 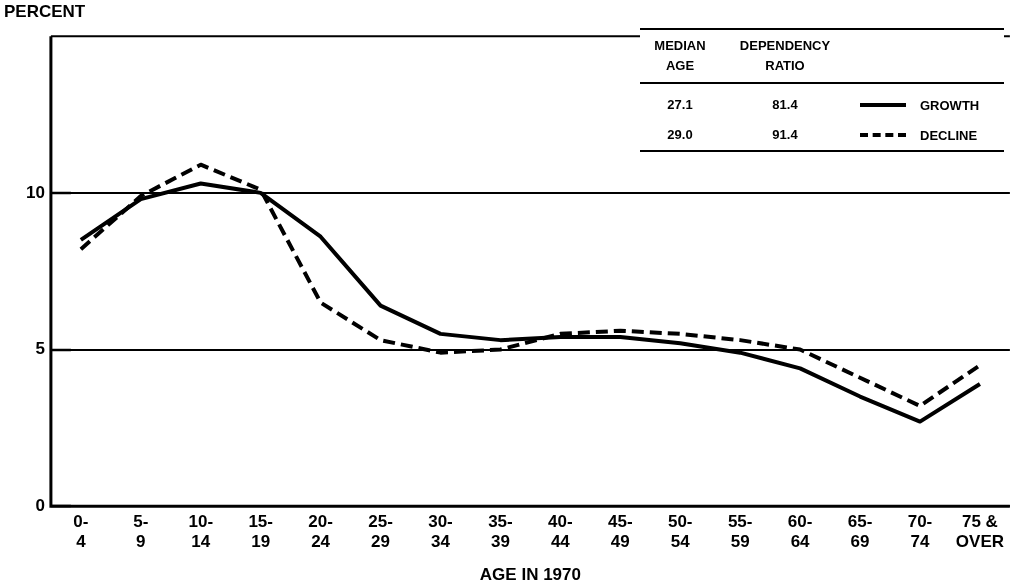 I want to click on y-axis-title: PERCENT, so click(x=45, y=12).